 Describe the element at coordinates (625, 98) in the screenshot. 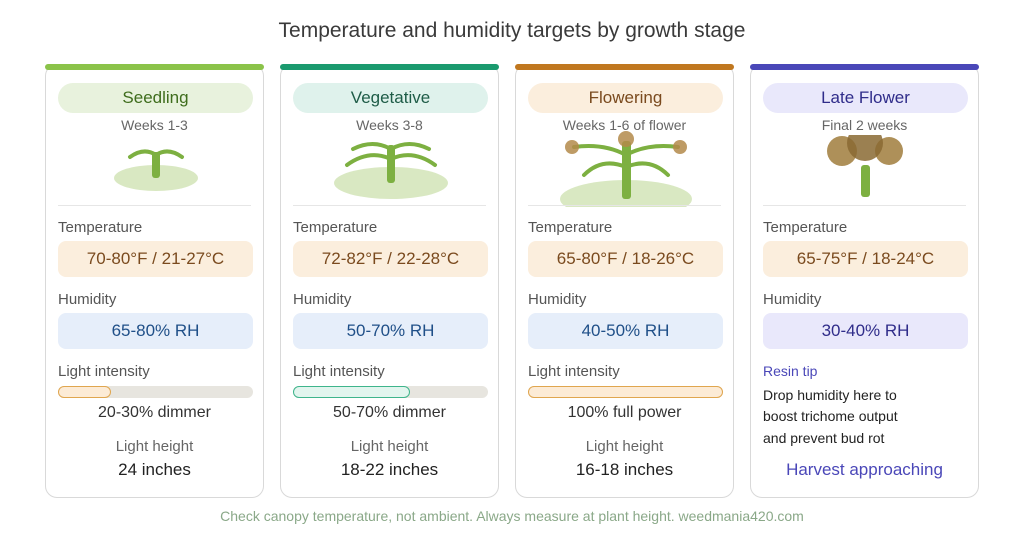

I see `stage-pill: Flowering` at that location.